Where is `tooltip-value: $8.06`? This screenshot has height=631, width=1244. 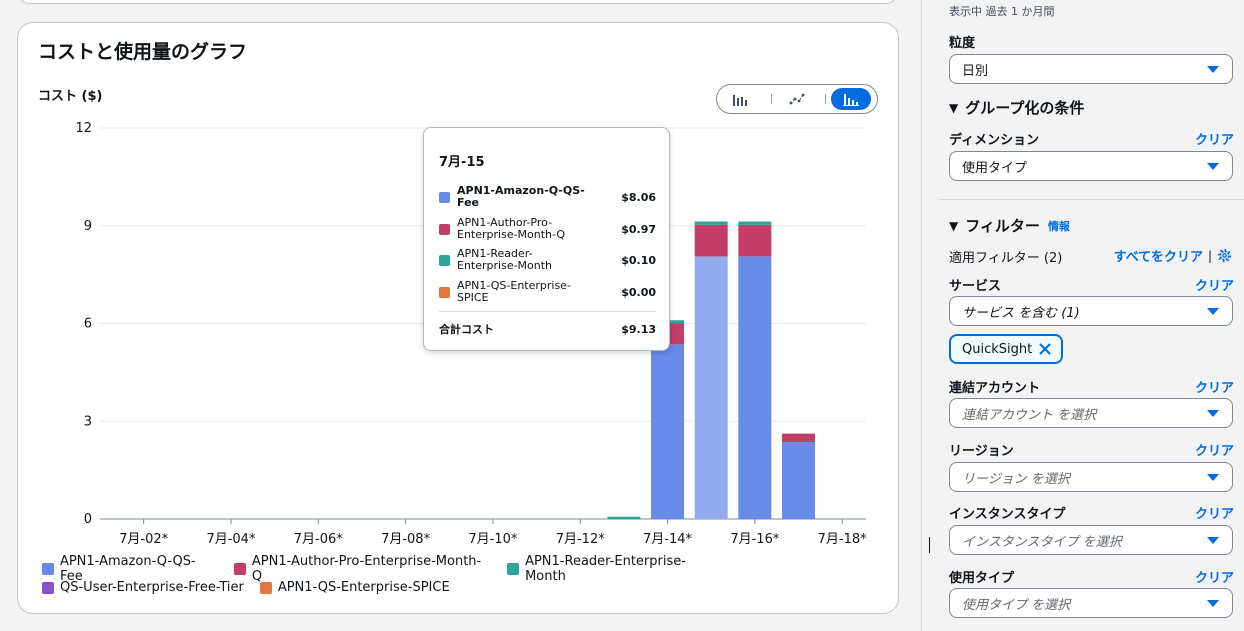
tooltip-value: $8.06 is located at coordinates (638, 197).